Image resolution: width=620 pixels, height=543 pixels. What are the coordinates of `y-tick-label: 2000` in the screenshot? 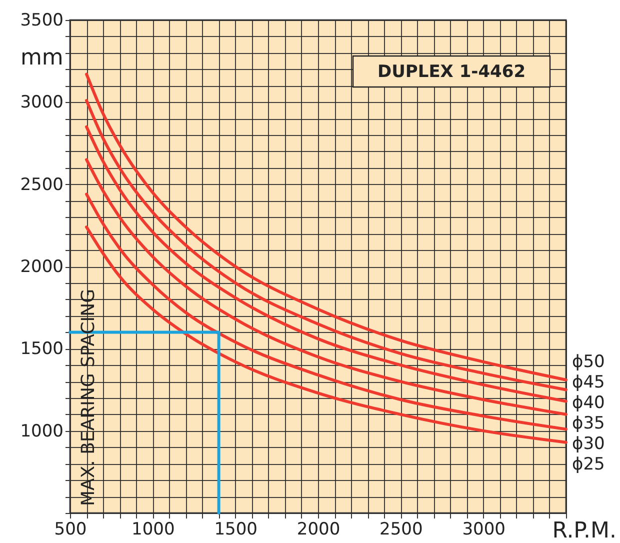 It's located at (42, 267).